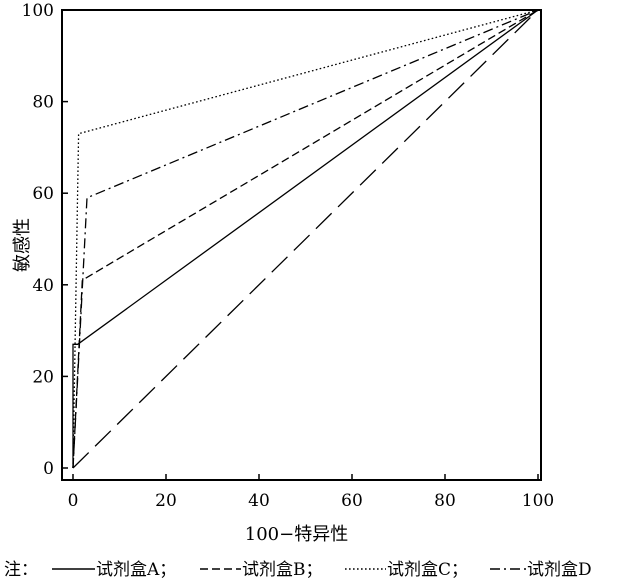 The width and height of the screenshot is (621, 585). What do you see at coordinates (282, 570) in the screenshot?
I see `legend-label-试剂盒B: 试剂盒B；` at bounding box center [282, 570].